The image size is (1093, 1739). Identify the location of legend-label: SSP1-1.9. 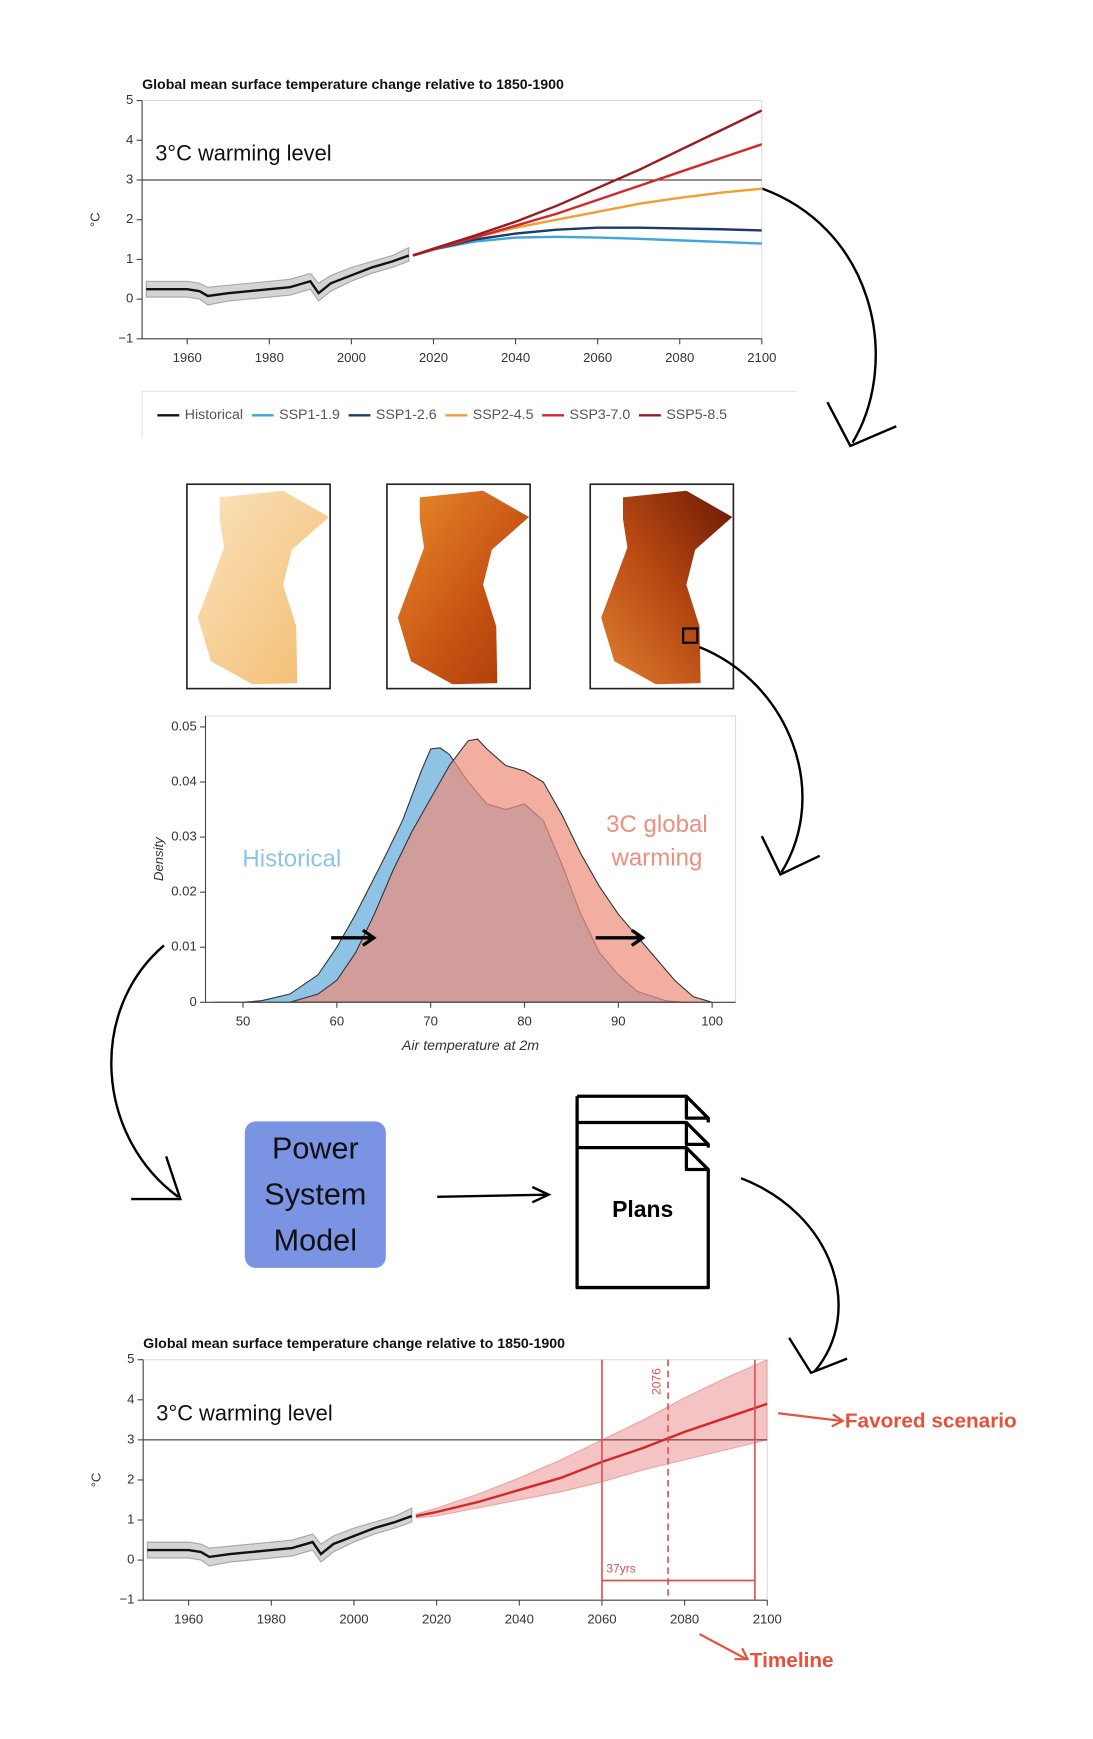
(309, 415).